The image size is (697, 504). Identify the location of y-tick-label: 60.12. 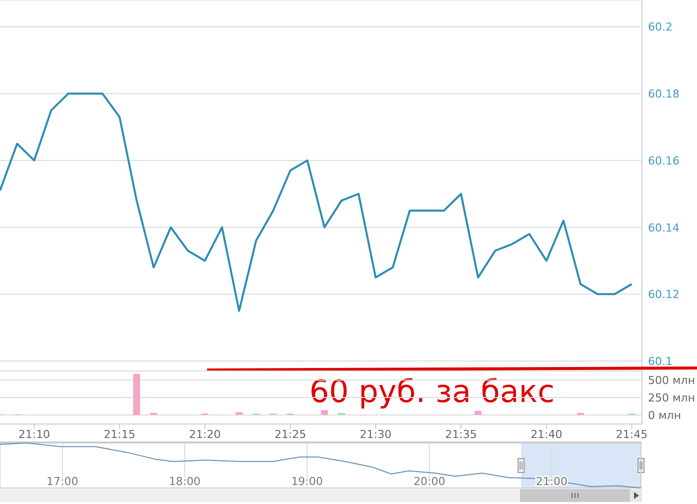
(664, 295).